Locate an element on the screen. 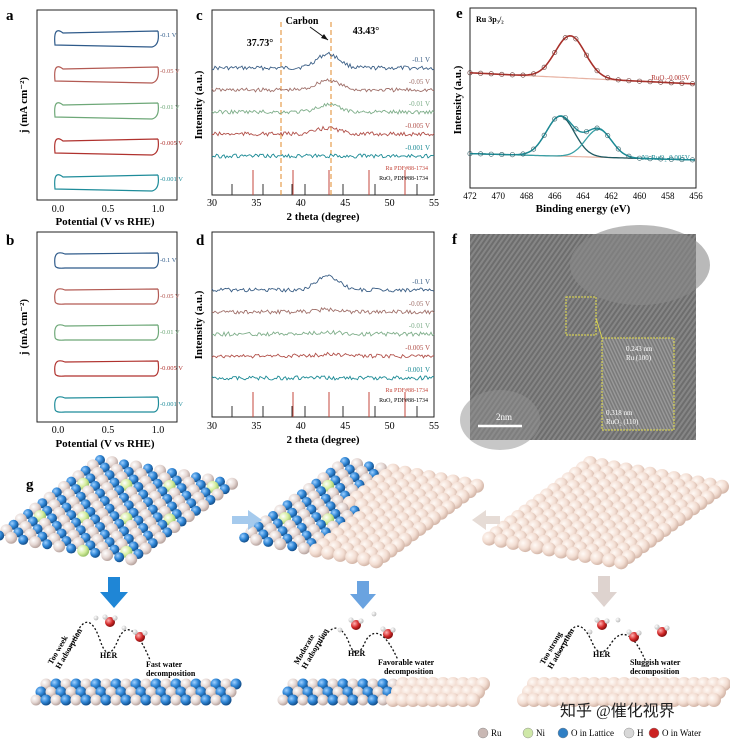  panel-e-xtick-1: 470 is located at coordinates (499, 196).